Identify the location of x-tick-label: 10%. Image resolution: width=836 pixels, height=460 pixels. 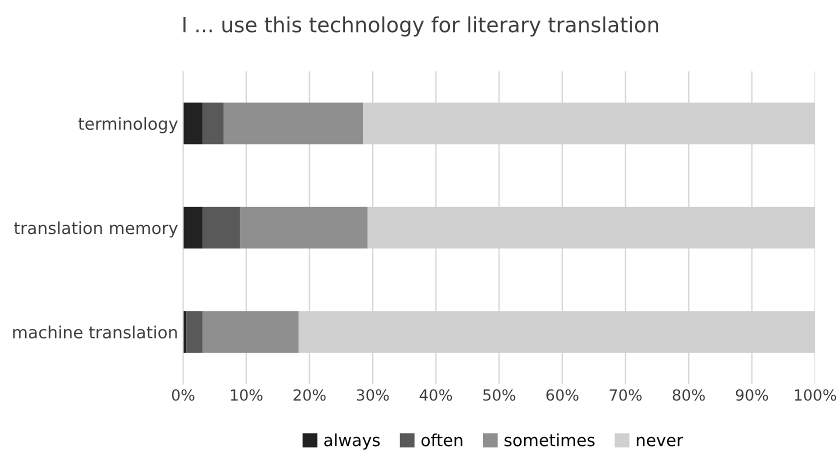
(246, 395).